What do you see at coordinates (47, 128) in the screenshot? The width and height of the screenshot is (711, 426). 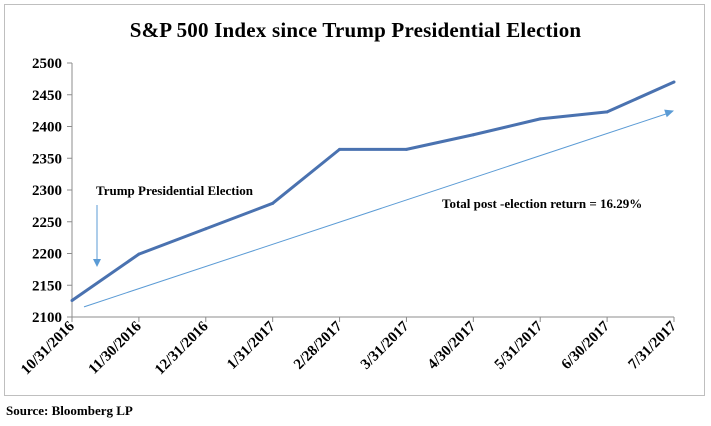 I see `y-tick-label: 2400` at bounding box center [47, 128].